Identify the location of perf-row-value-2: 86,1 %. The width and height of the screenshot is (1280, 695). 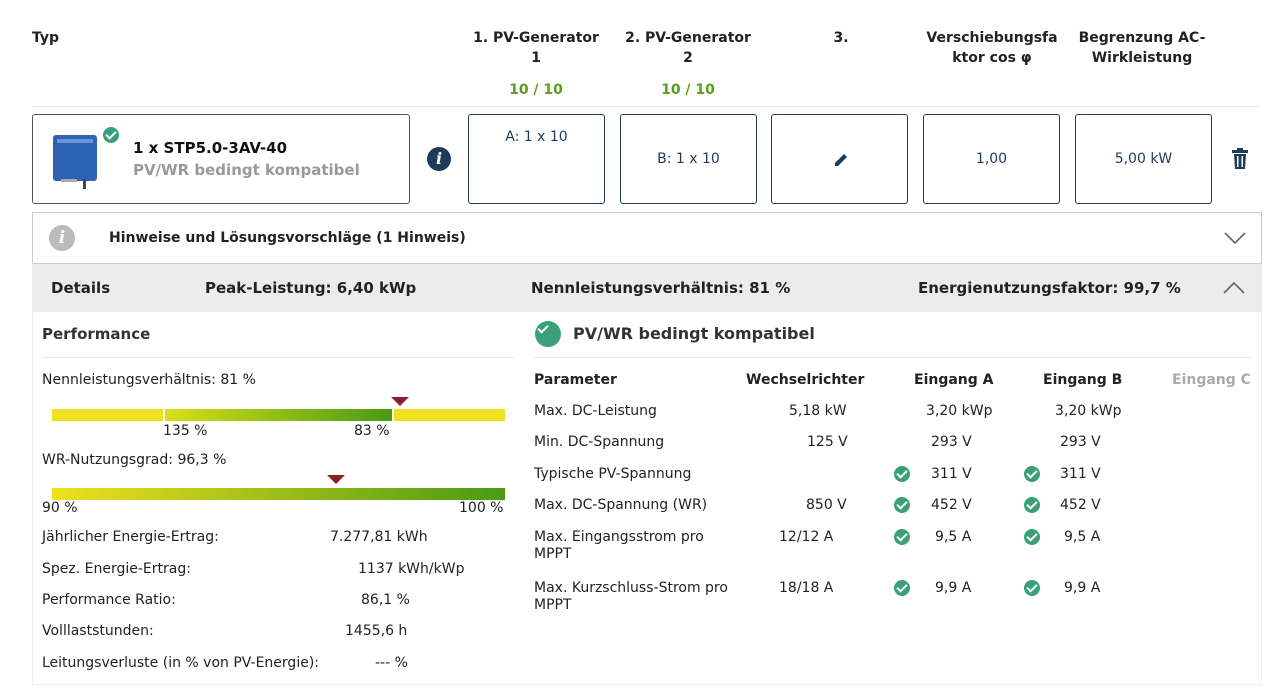
(385, 600).